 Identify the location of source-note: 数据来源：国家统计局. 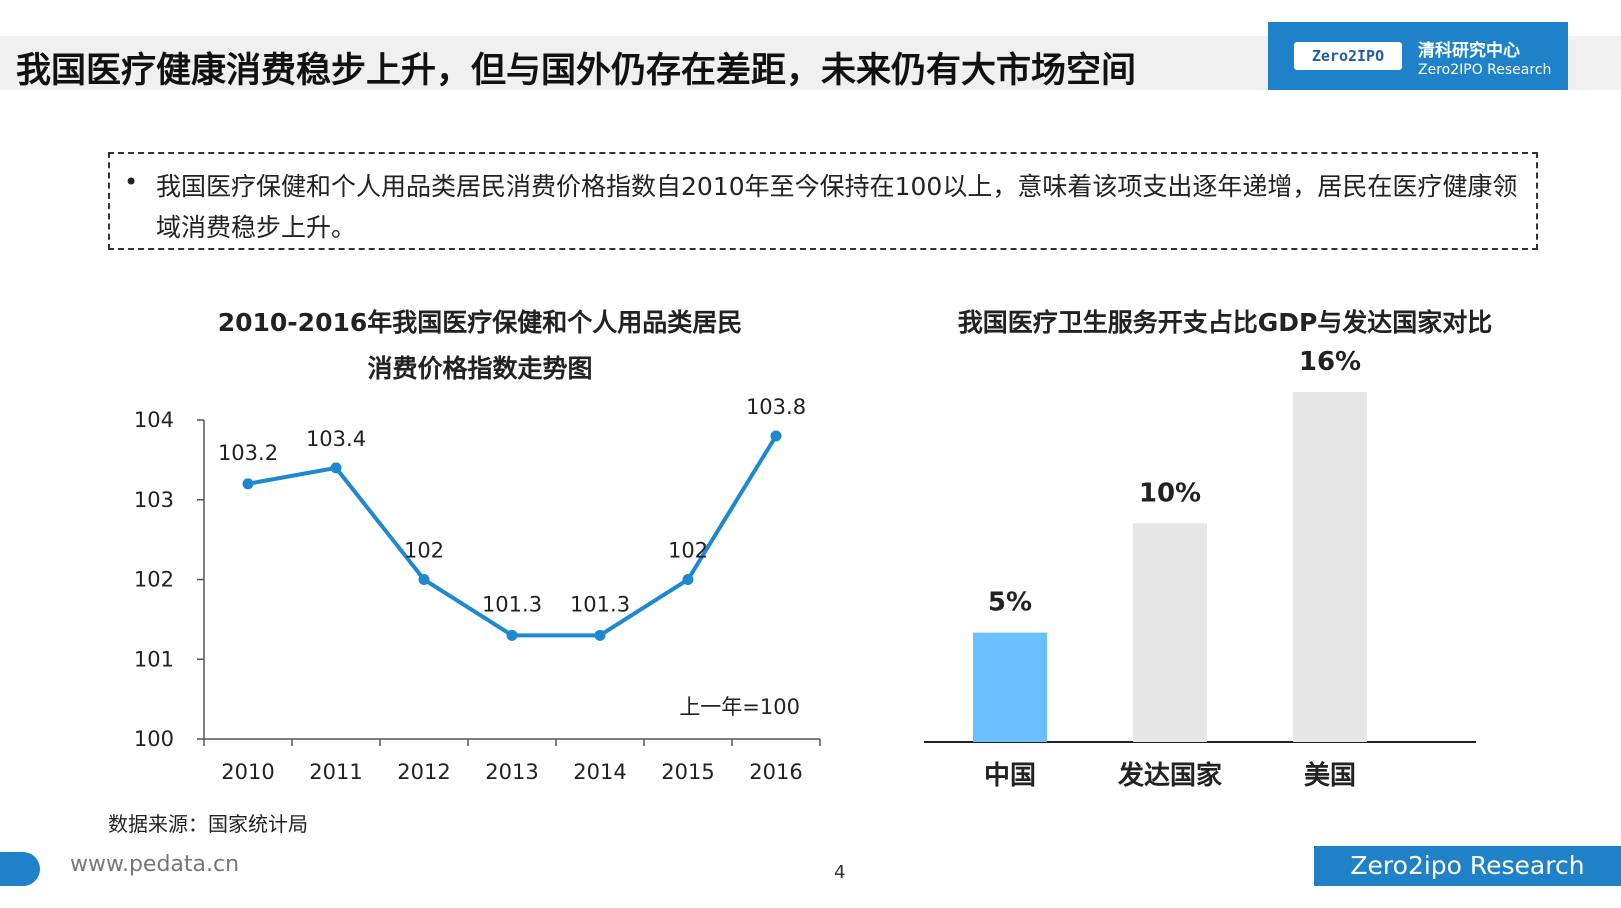
(208, 824).